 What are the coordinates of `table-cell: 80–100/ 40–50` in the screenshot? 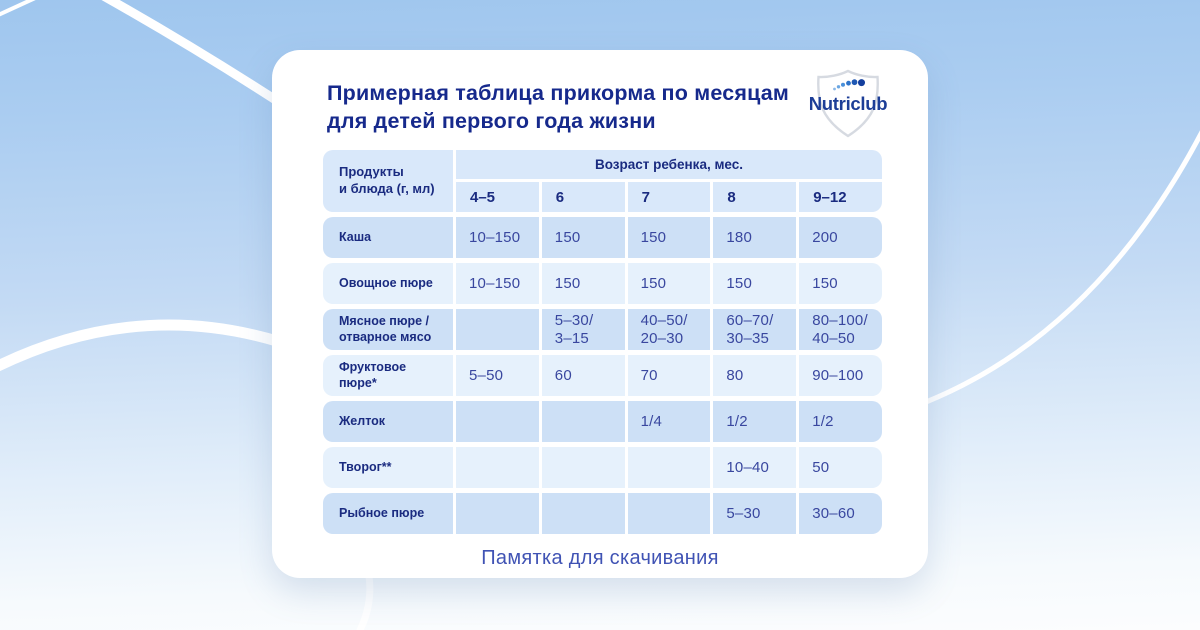 It's located at (840, 329).